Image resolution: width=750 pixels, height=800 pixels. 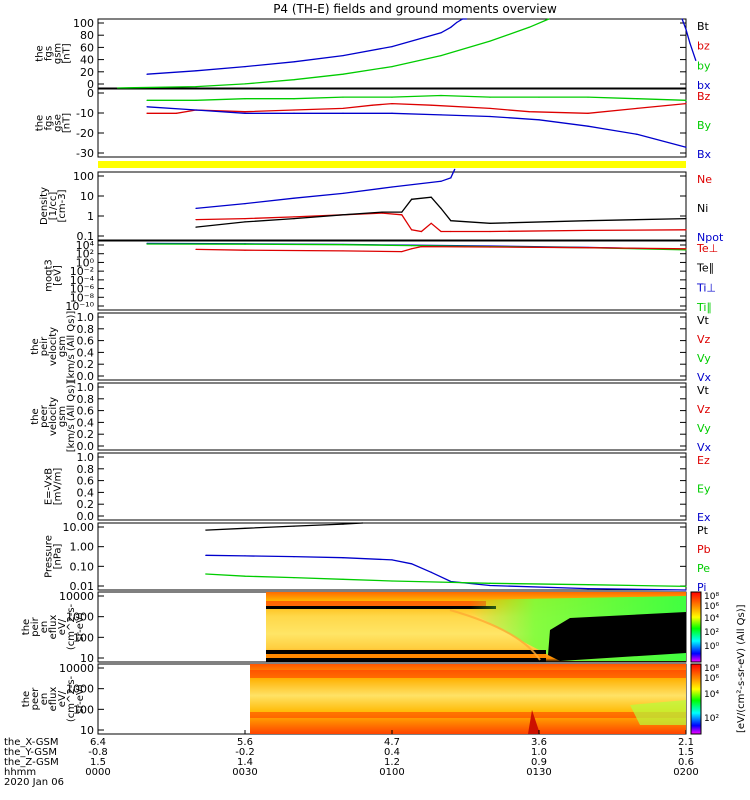 I want to click on x-tick-label: 5.6, so click(x=245, y=742).